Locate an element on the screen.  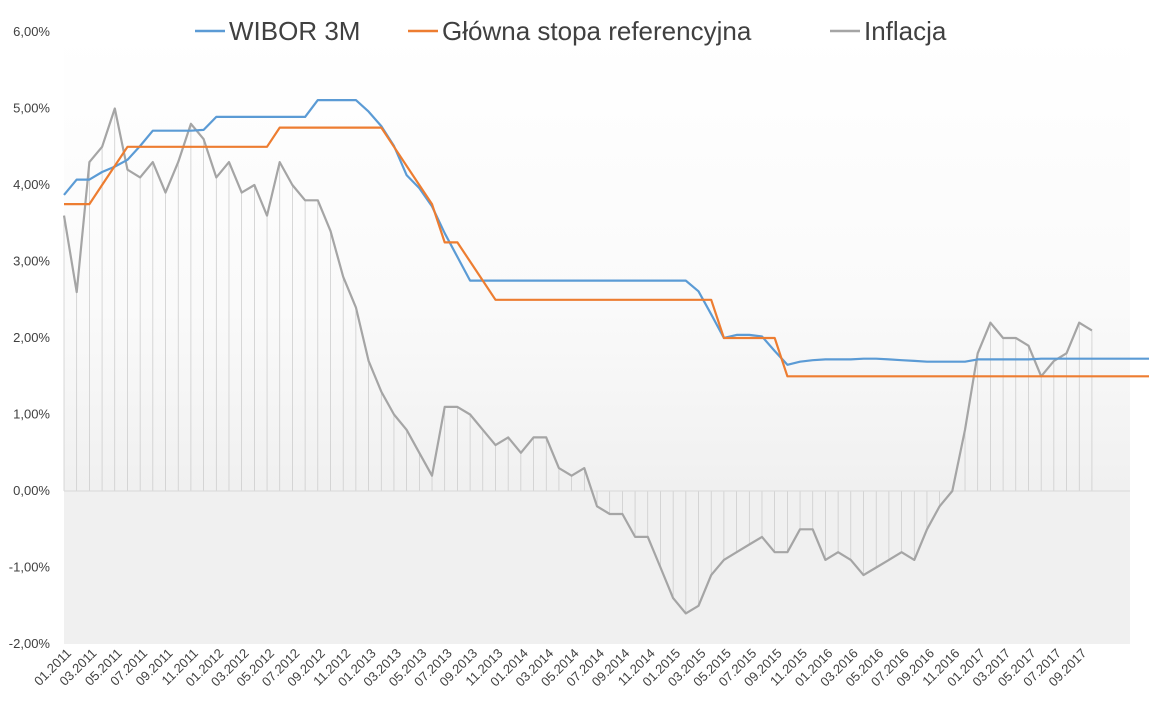
legend-label: Główna stopa referencyjna is located at coordinates (597, 31).